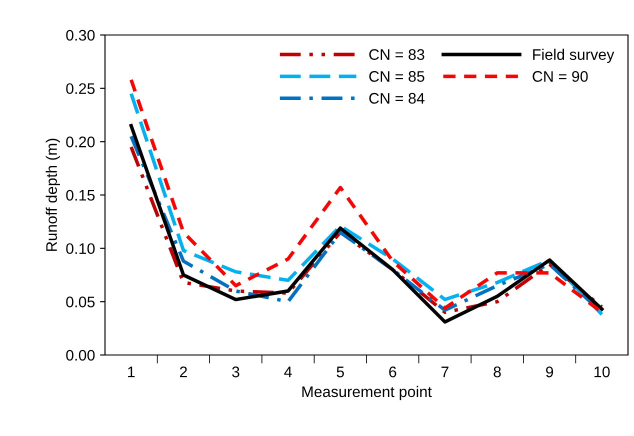 The height and width of the screenshot is (436, 634). What do you see at coordinates (80, 302) in the screenshot?
I see `y-tick-label: 0.05` at bounding box center [80, 302].